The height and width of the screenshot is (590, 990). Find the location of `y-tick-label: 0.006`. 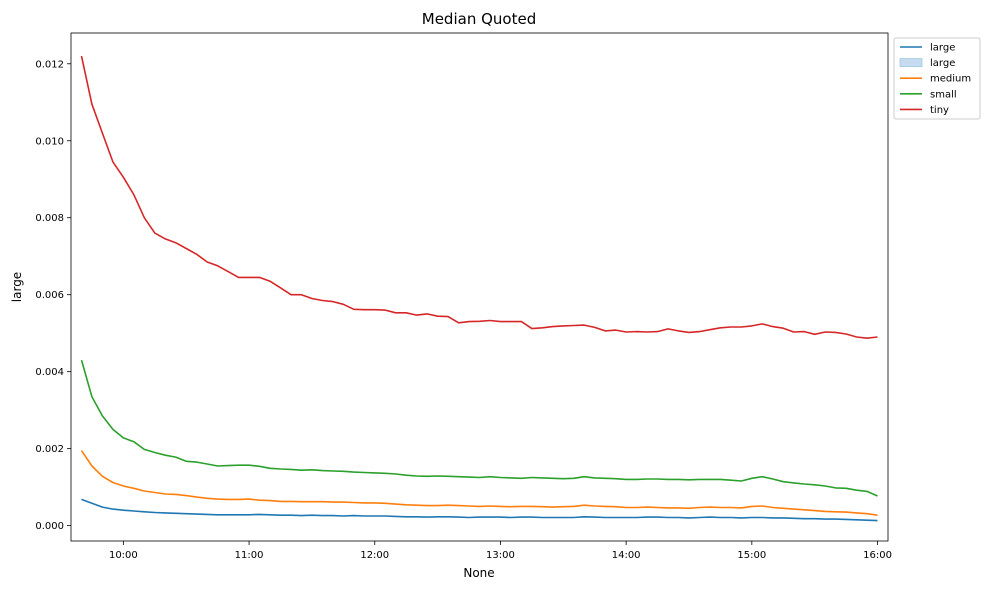

y-tick-label: 0.006 is located at coordinates (49, 295).